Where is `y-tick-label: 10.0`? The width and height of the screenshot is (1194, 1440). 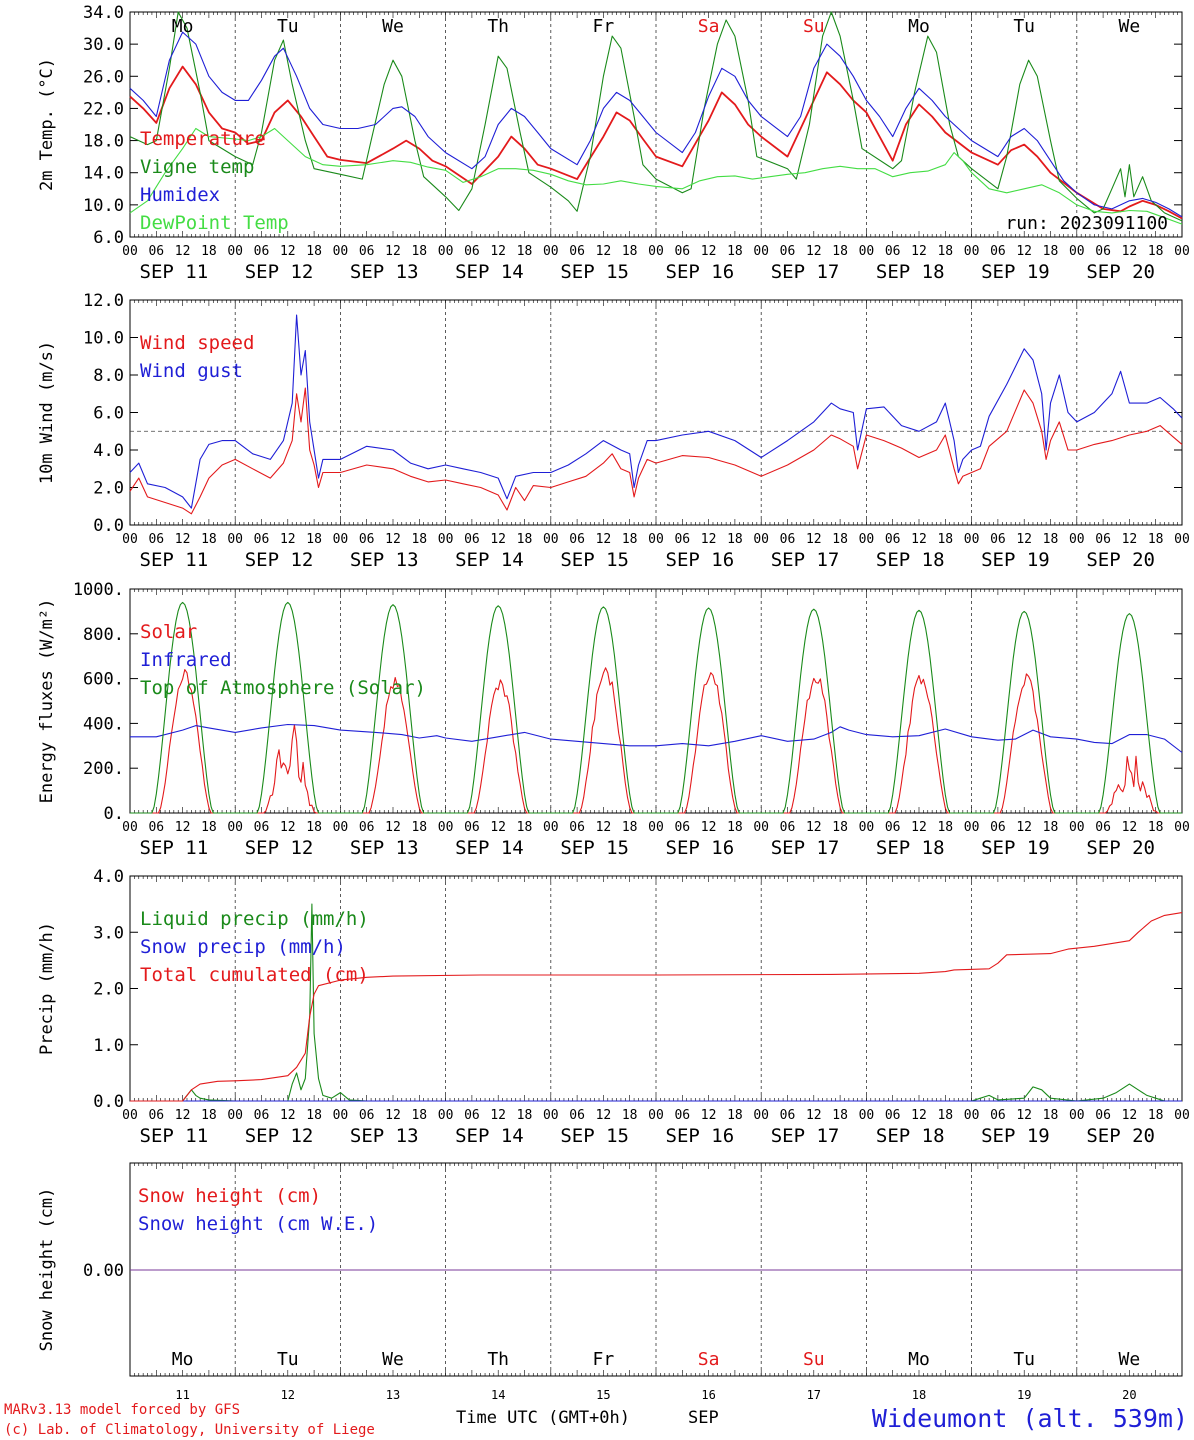
y-tick-label: 10.0 is located at coordinates (103, 339).